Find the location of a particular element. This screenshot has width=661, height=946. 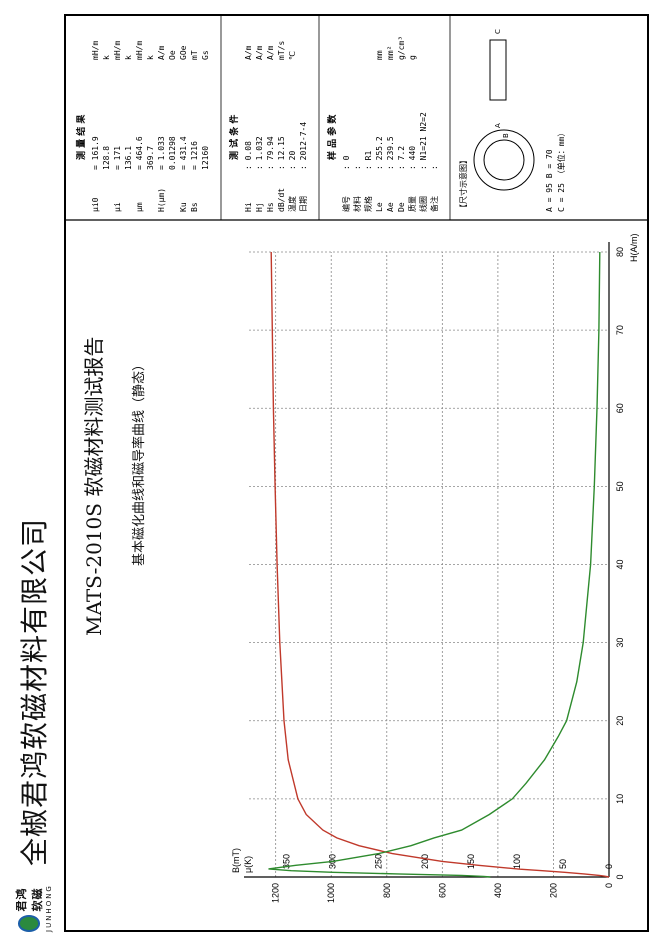

dim-b-label: B is located at coordinates (506, 135).